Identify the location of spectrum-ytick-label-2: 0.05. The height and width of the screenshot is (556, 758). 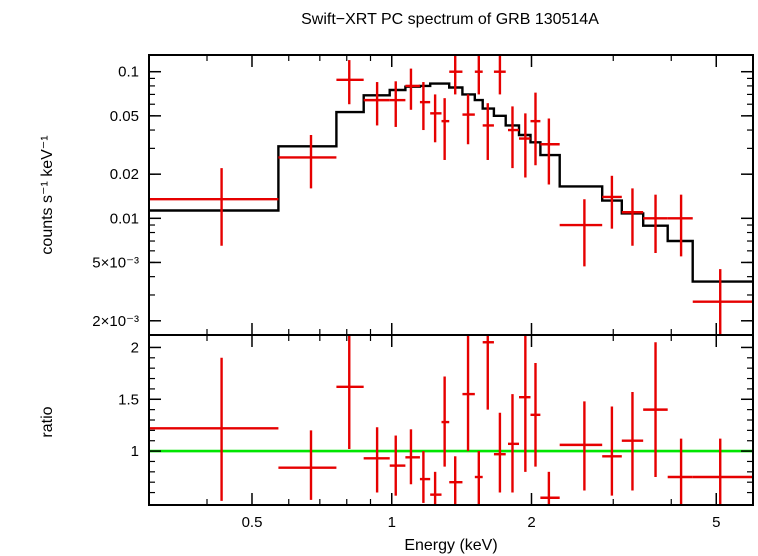
(124, 116).